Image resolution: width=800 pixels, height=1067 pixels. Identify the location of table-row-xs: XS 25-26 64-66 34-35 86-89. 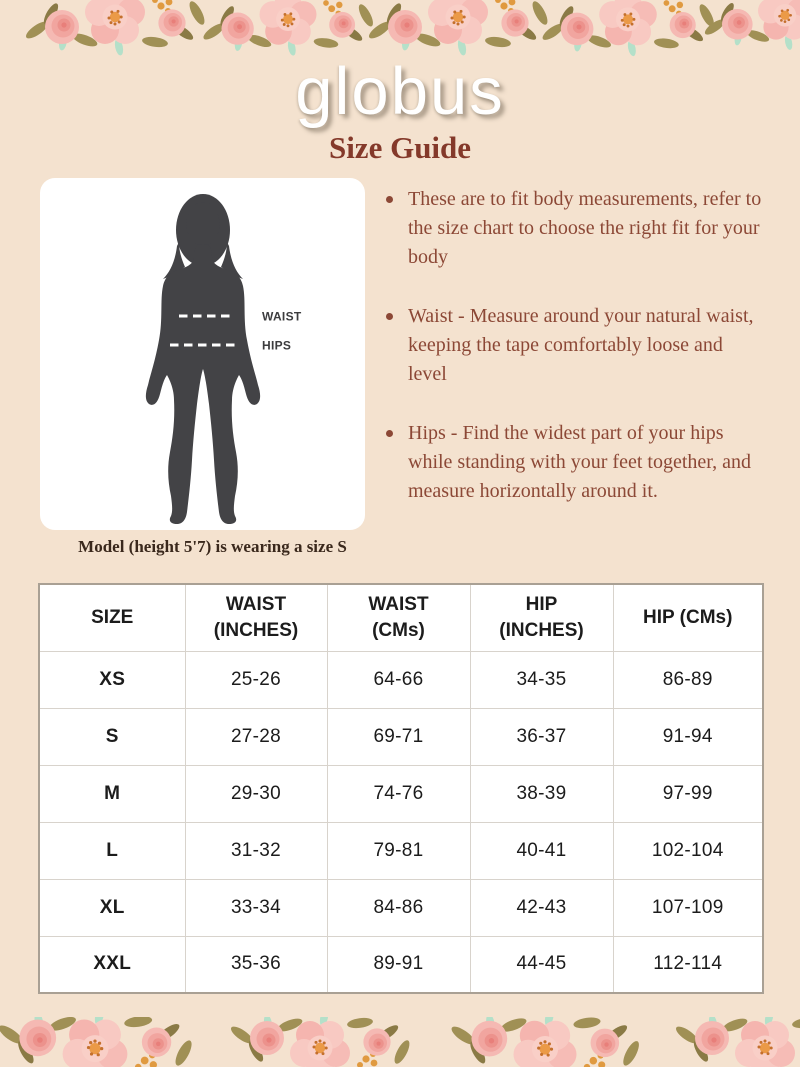
(401, 679).